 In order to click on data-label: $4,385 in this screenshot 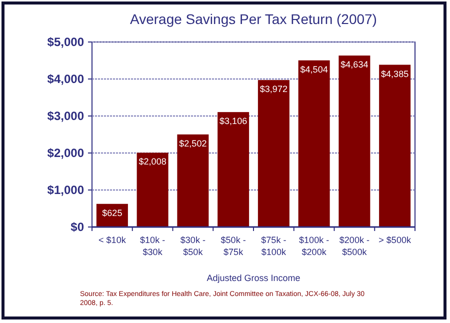, I will do `click(395, 73)`.